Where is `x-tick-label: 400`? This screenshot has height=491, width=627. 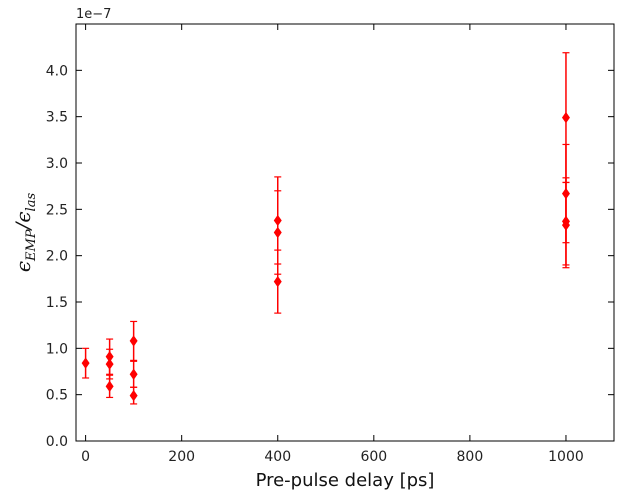 x-tick-label: 400 is located at coordinates (277, 457).